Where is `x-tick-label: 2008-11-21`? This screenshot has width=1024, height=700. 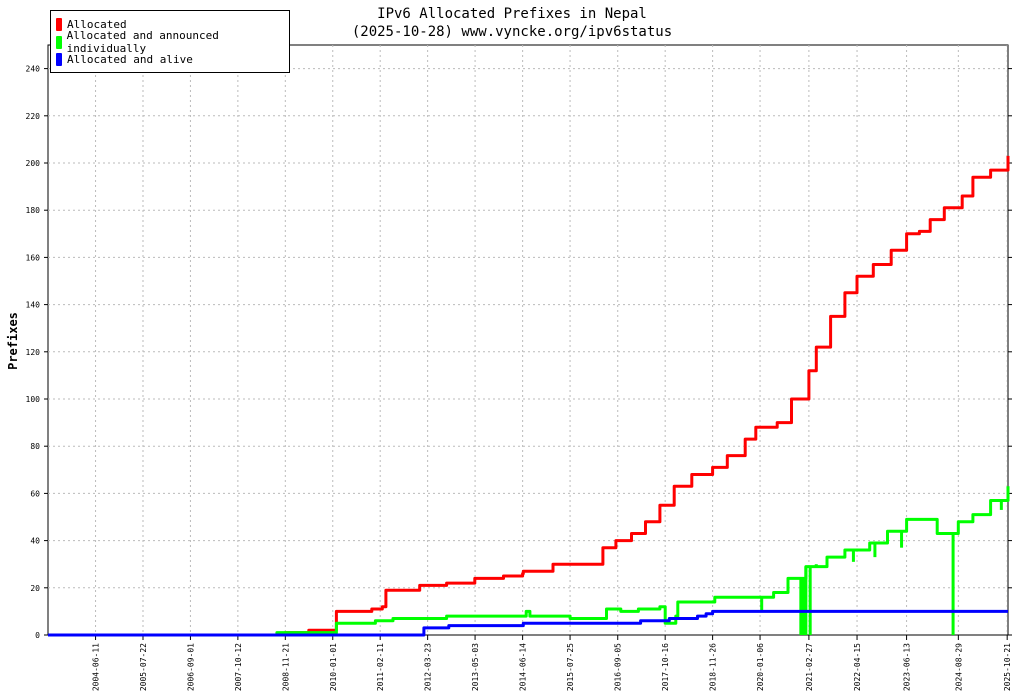 x-tick-label: 2008-11-21 is located at coordinates (285, 667).